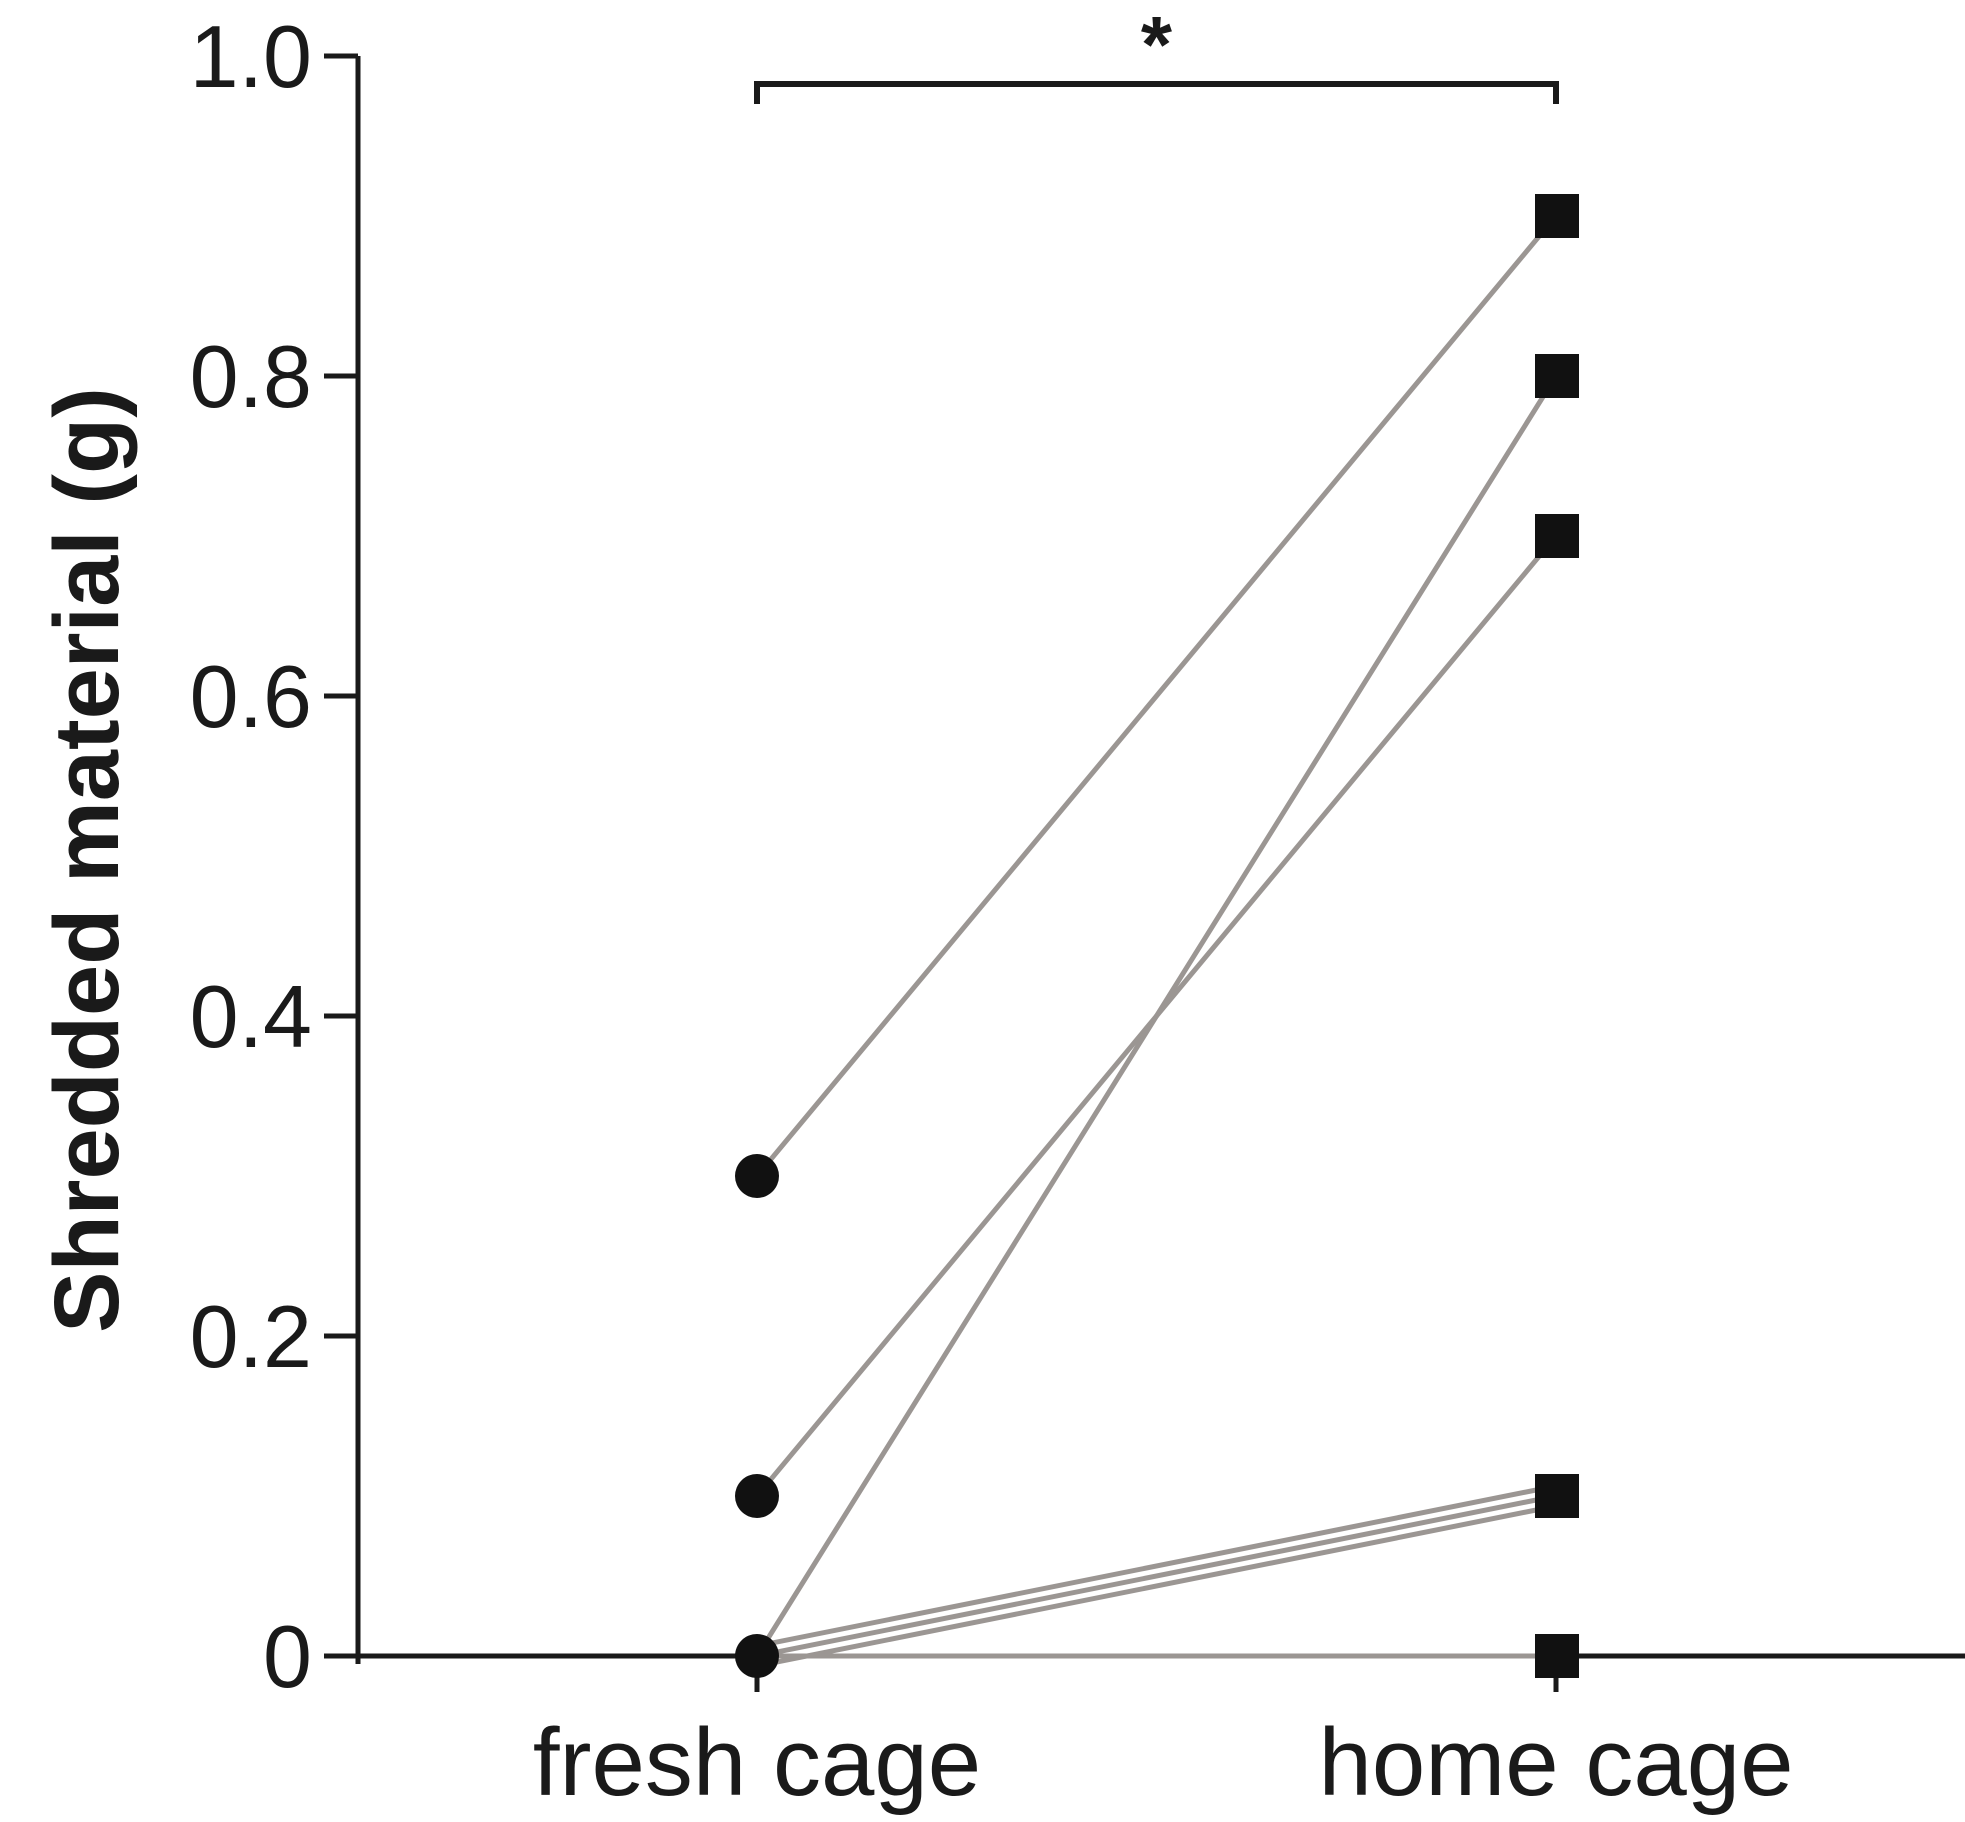  What do you see at coordinates (1156, 92) in the screenshot?
I see `significance-bracket` at bounding box center [1156, 92].